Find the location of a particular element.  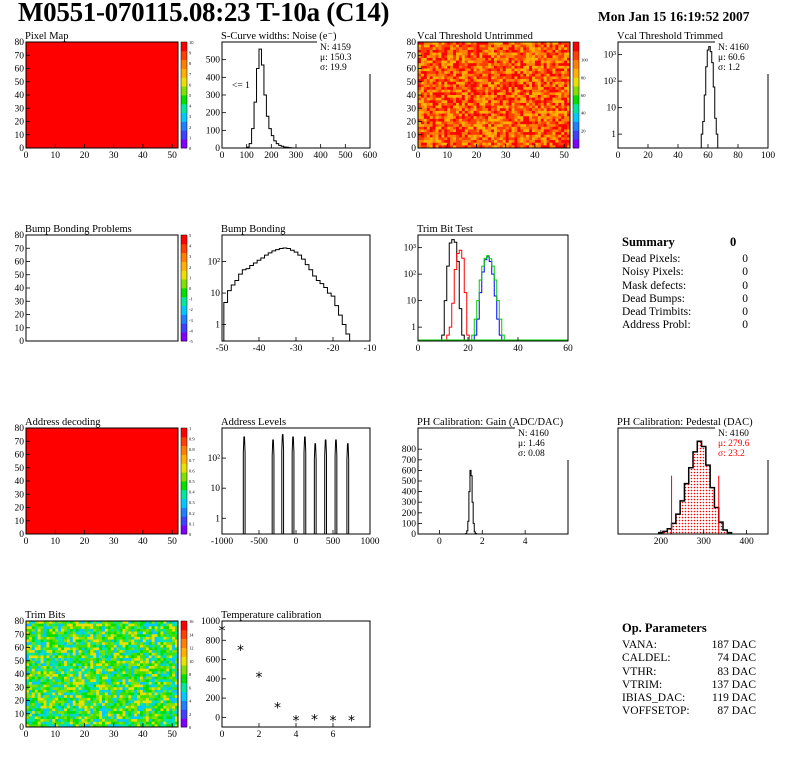

y-tick-label: 700 is located at coordinates (409, 461).